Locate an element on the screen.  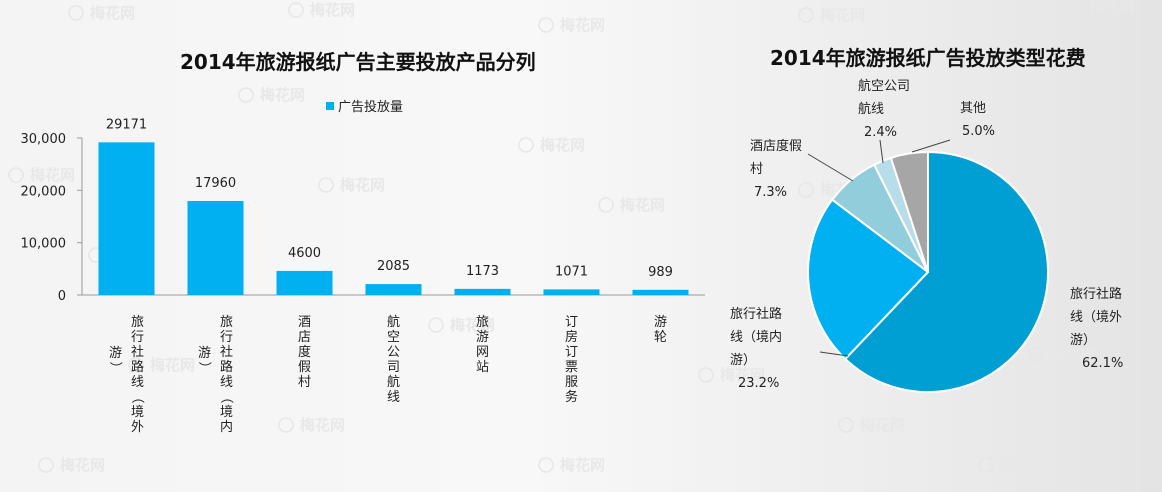
category-label: 假 is located at coordinates (304, 367).